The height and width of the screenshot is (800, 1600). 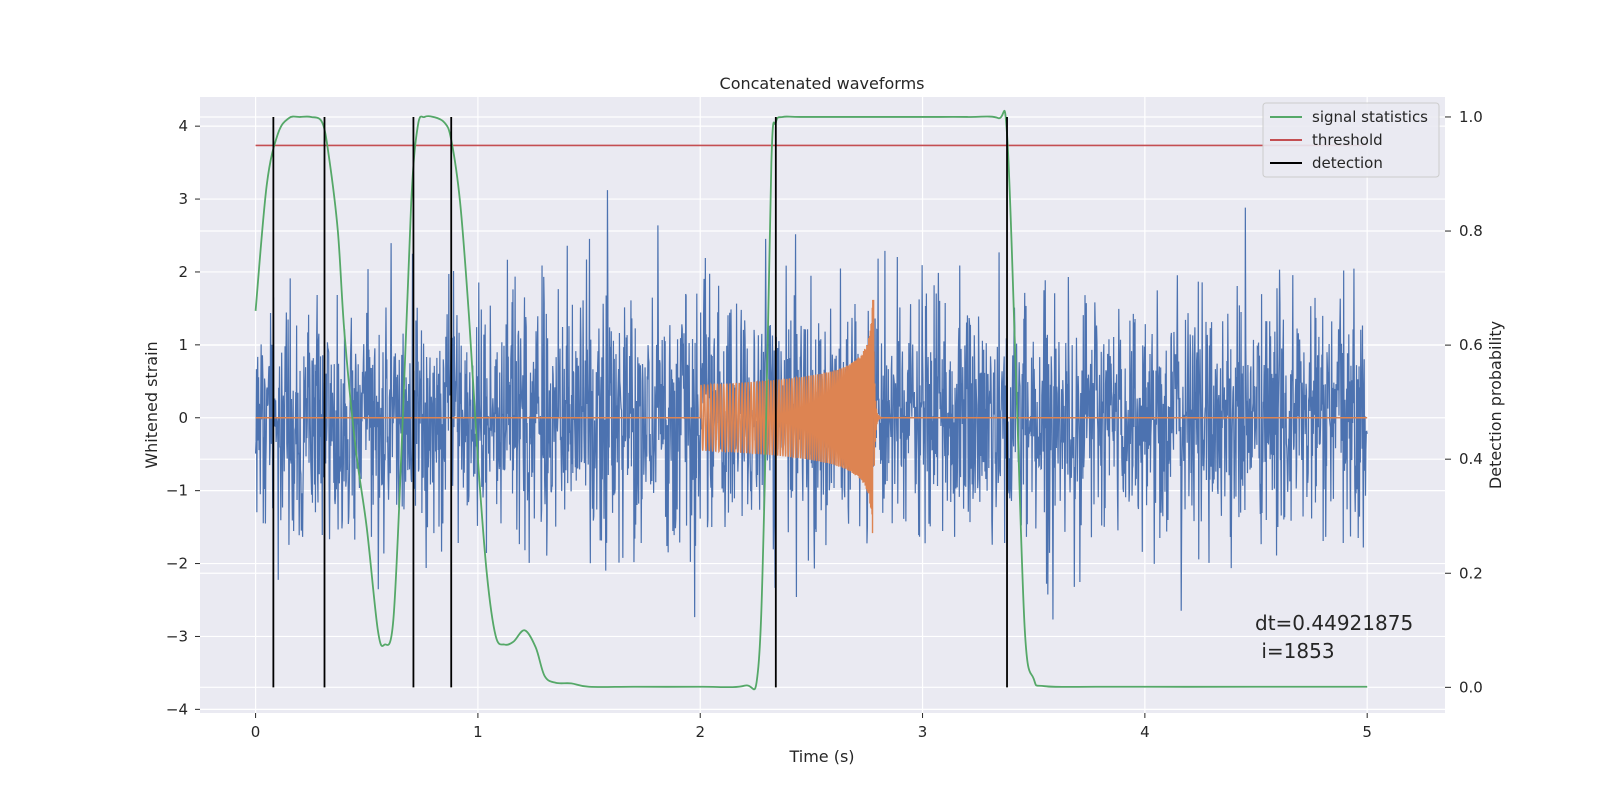 I want to click on x-axis-label: Time (s), so click(x=821, y=756).